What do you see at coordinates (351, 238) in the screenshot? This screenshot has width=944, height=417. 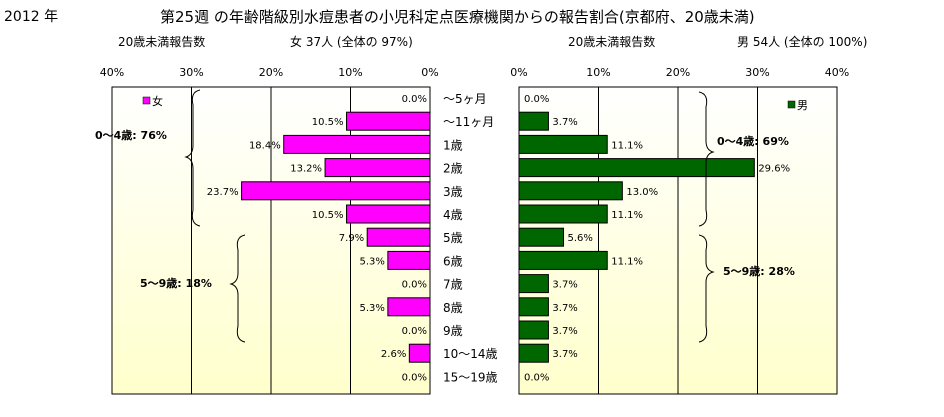 I see `left-value-label: 7.9%` at bounding box center [351, 238].